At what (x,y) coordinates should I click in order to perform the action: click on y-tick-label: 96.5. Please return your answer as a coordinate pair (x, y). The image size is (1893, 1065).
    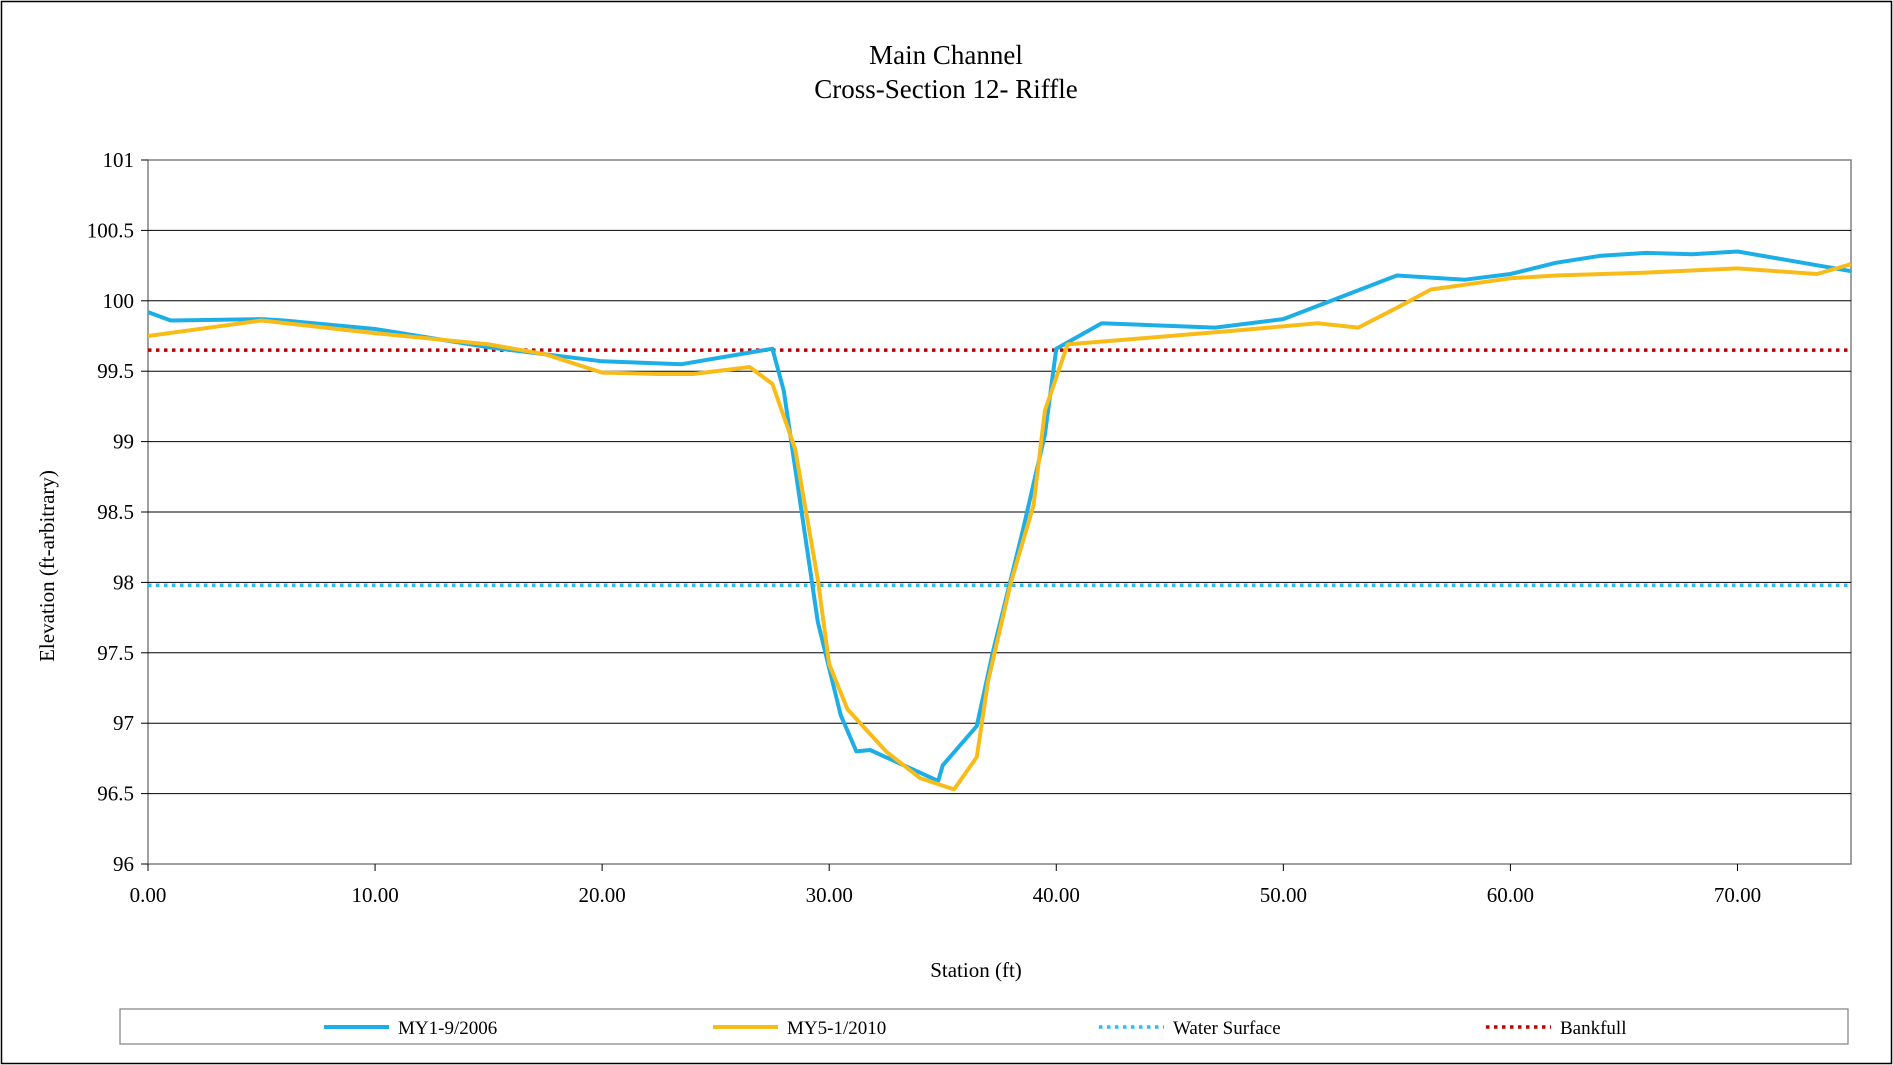
    Looking at the image, I should click on (115, 794).